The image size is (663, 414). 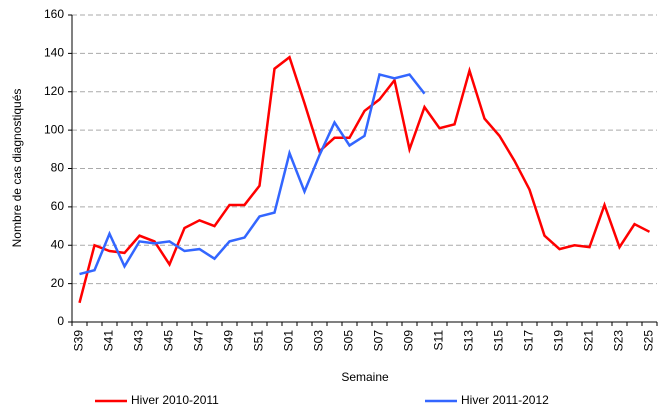 What do you see at coordinates (499, 341) in the screenshot?
I see `x-tick-label: S15` at bounding box center [499, 341].